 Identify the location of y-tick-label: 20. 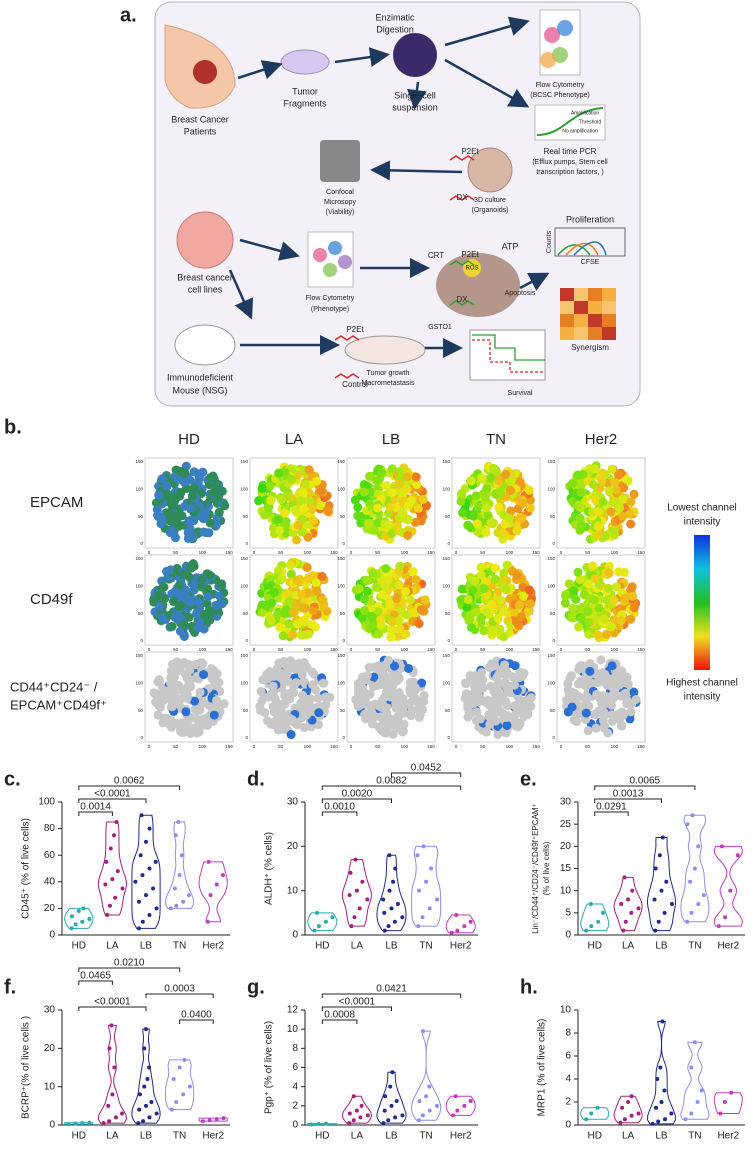
(50, 908).